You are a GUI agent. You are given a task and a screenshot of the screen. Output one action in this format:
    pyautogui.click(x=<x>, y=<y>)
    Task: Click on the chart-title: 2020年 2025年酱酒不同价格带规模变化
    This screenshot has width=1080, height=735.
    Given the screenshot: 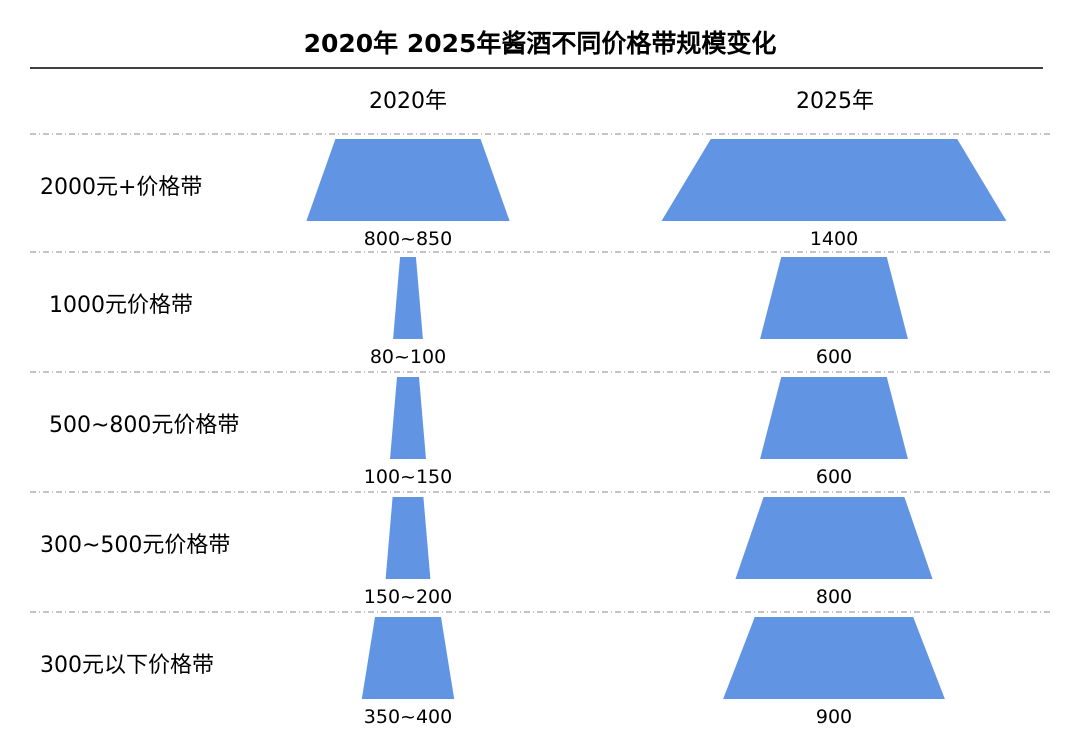 What is the action you would take?
    pyautogui.click(x=540, y=43)
    